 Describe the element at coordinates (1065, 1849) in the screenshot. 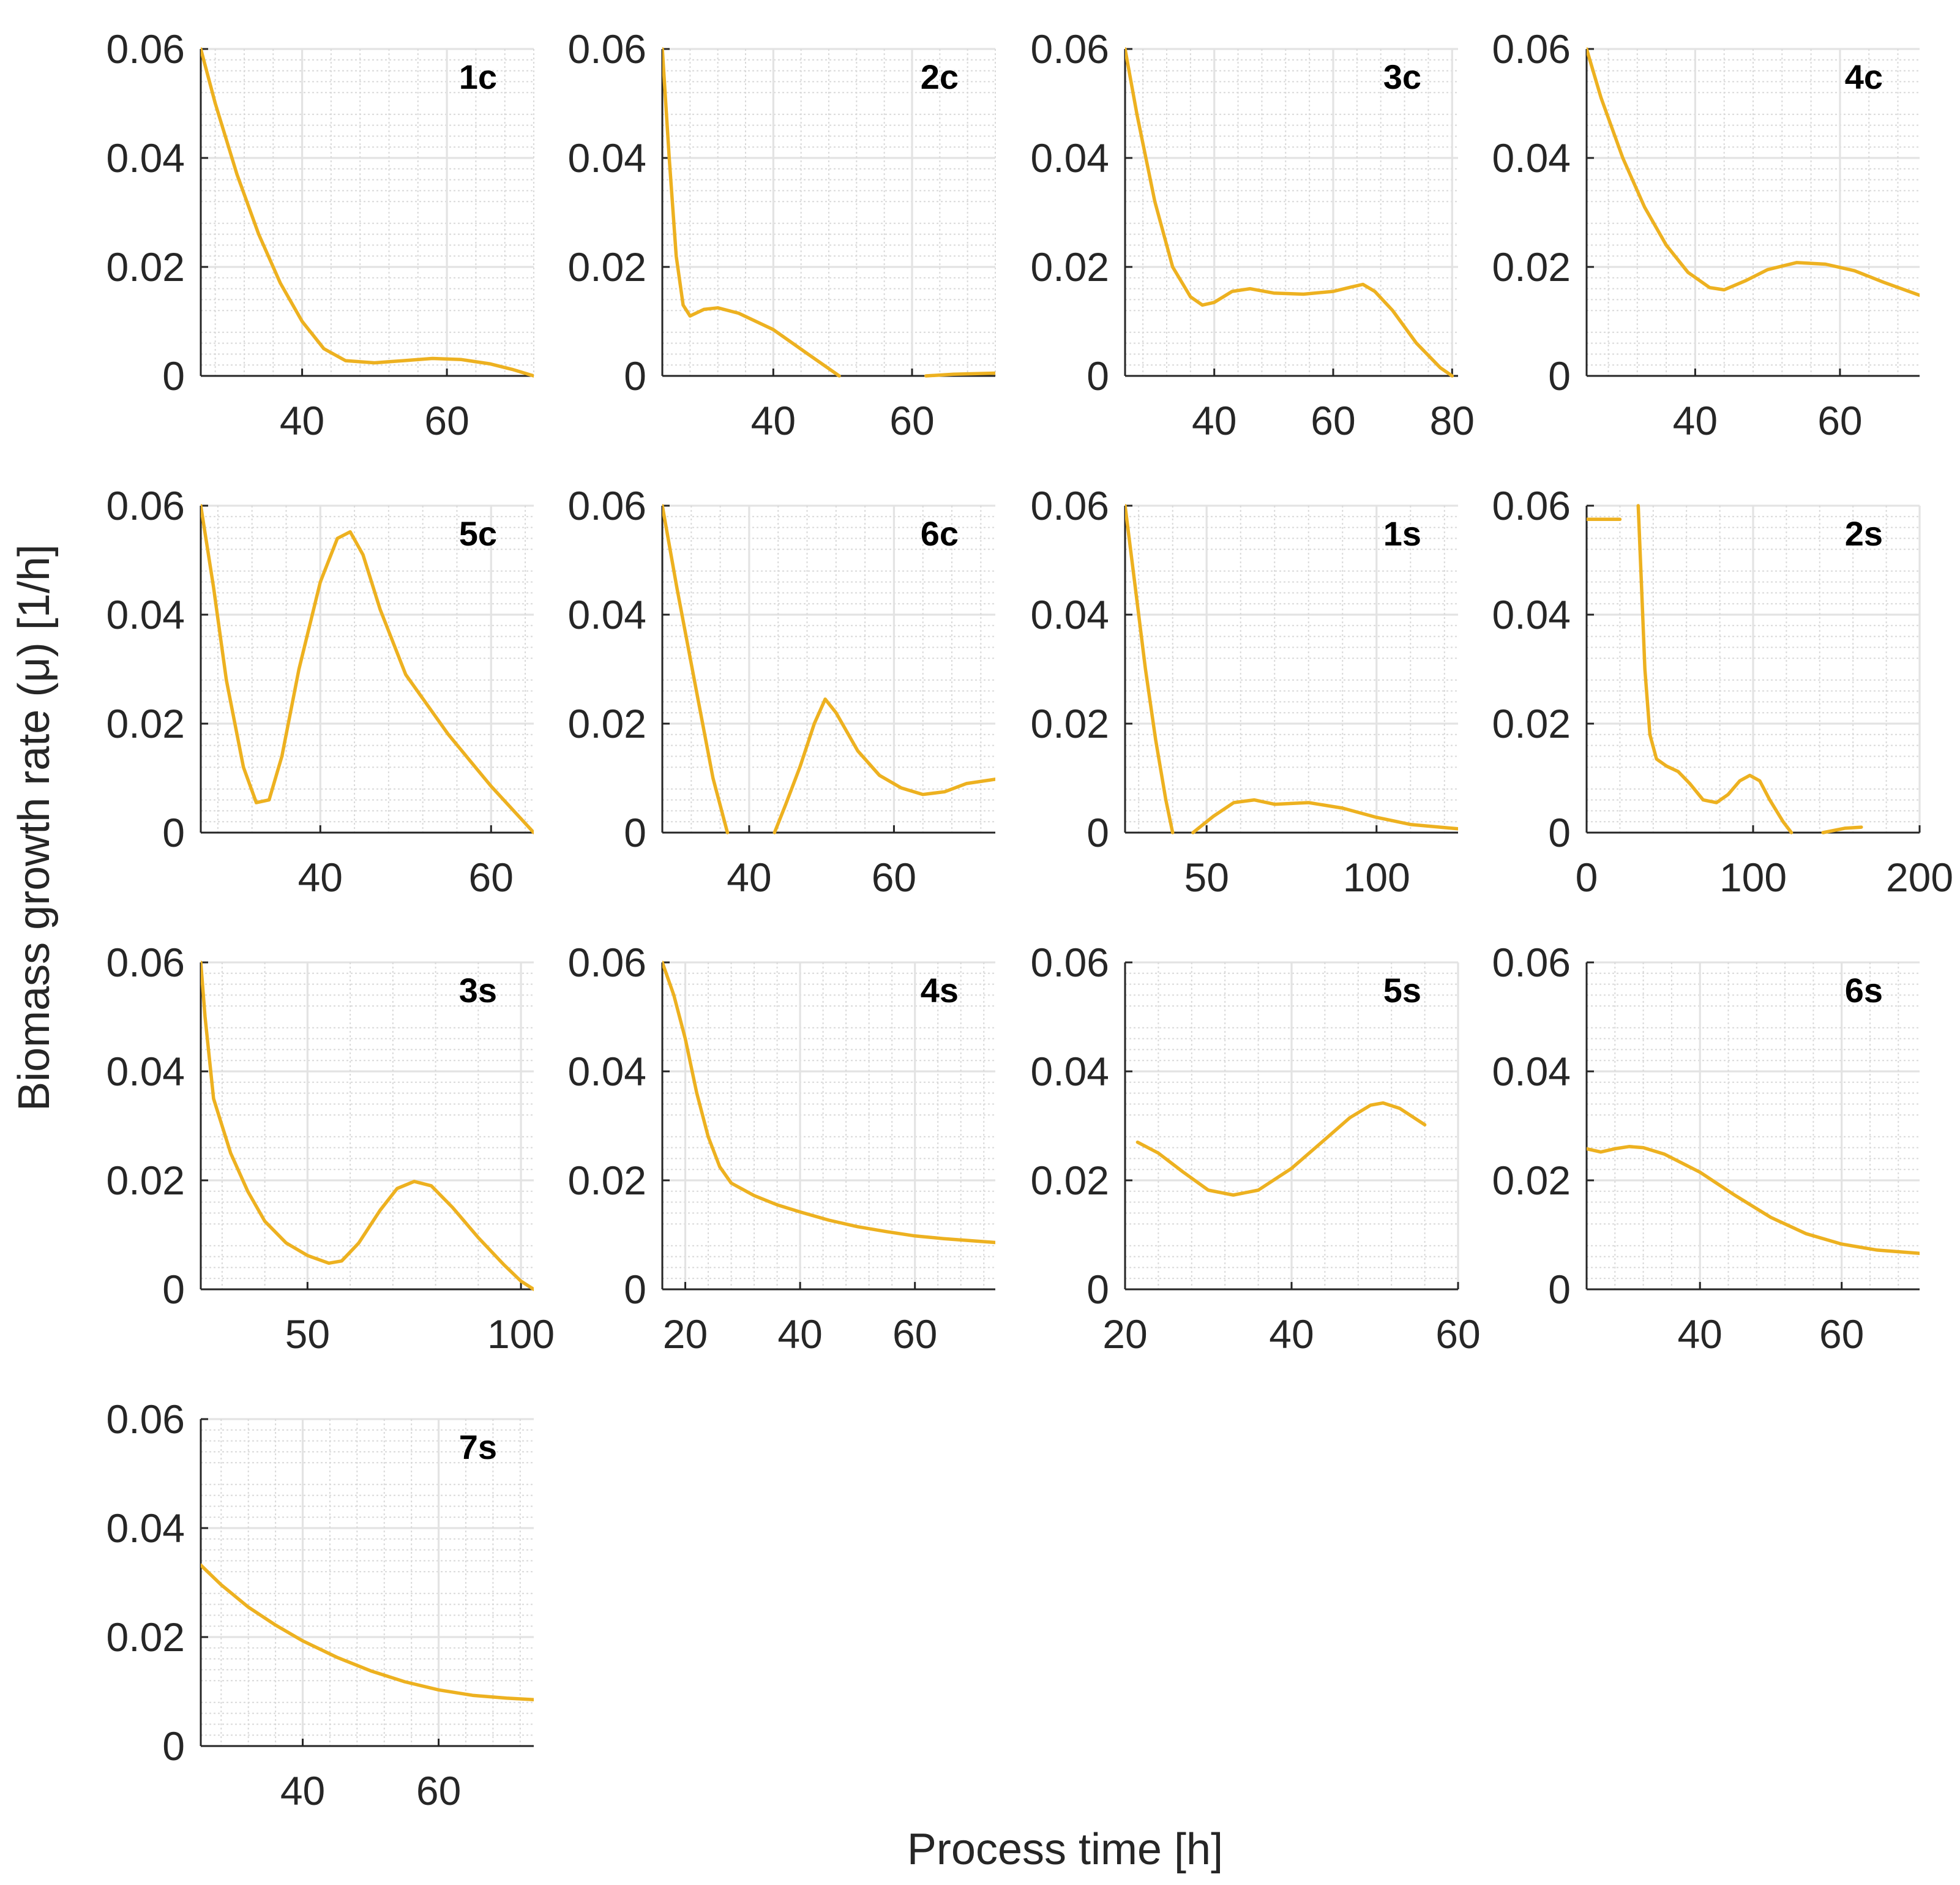

I see `x-axis-title: Process time [h]` at that location.